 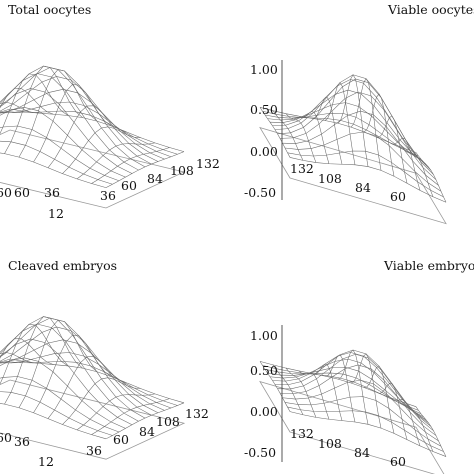 What do you see at coordinates (49, 9) in the screenshot?
I see `panel-title: Total oocytes` at bounding box center [49, 9].